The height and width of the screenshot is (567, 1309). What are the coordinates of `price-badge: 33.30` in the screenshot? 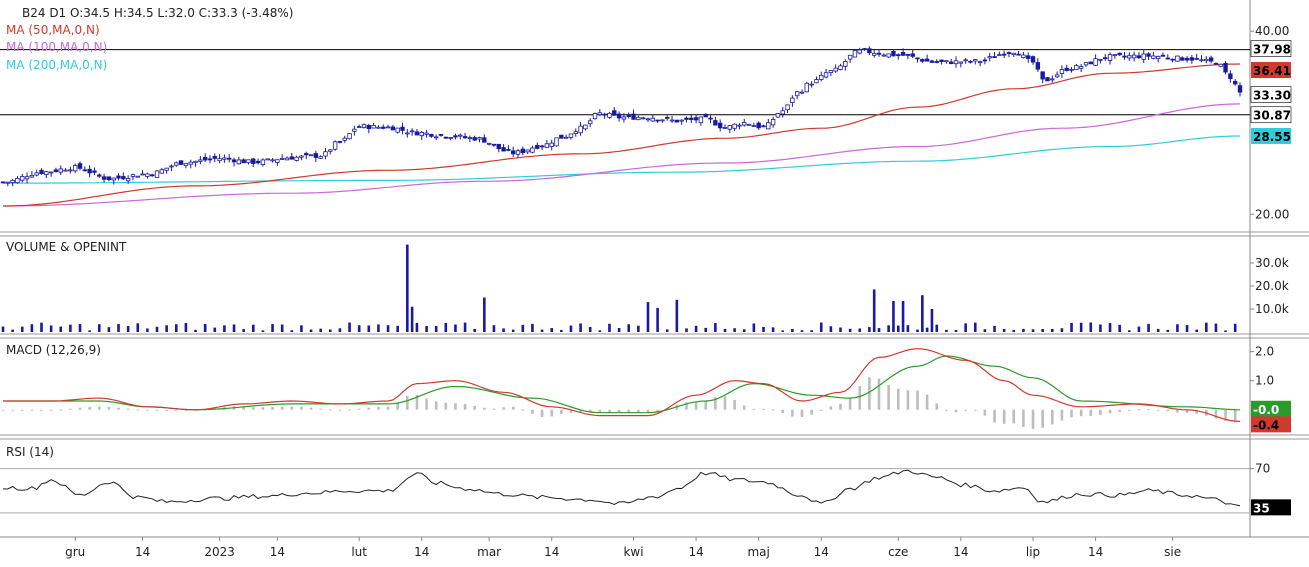 It's located at (1272, 95).